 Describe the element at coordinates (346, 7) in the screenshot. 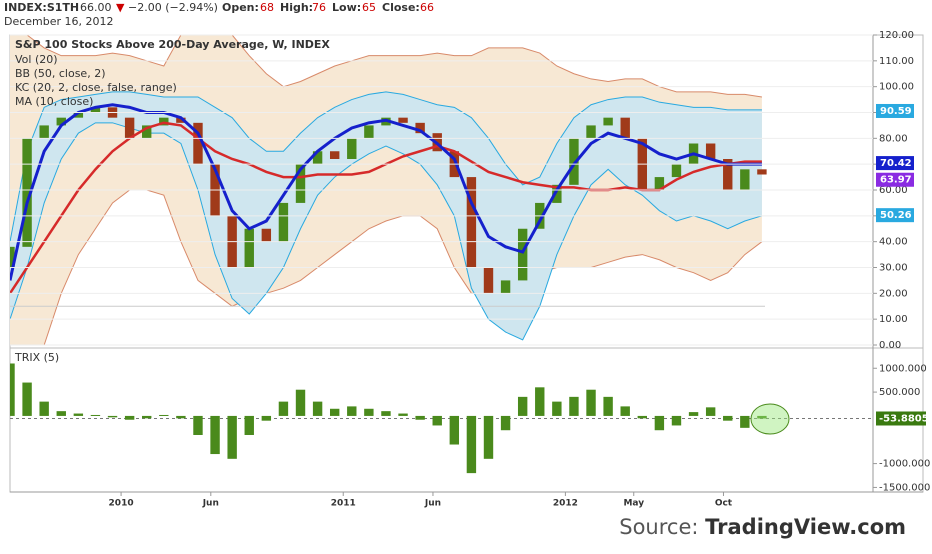

I see `low-label: Low:` at that location.